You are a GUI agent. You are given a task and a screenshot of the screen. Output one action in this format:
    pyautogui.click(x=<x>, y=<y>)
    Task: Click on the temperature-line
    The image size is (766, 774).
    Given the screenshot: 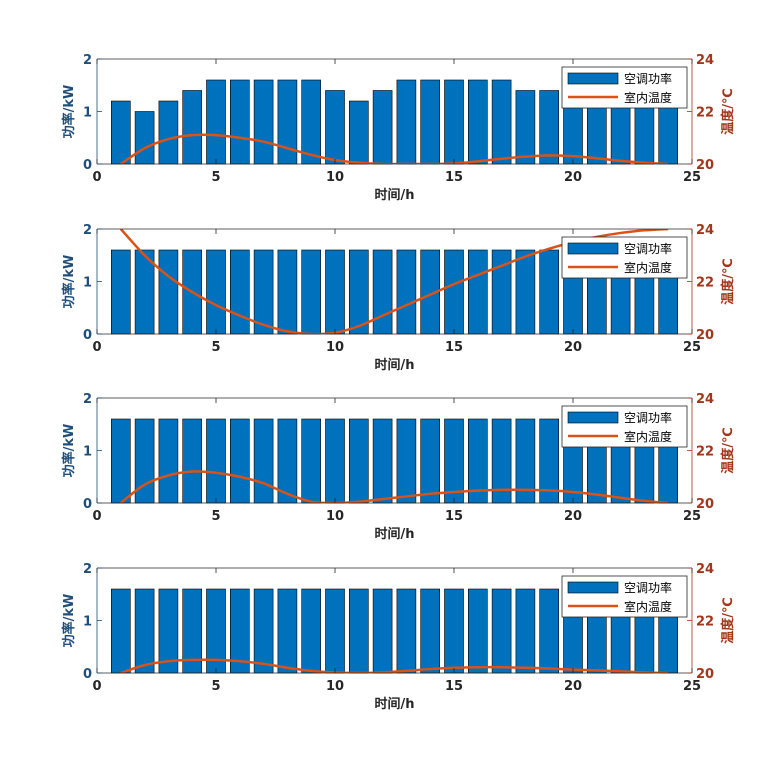 What is the action you would take?
    pyautogui.click(x=394, y=665)
    